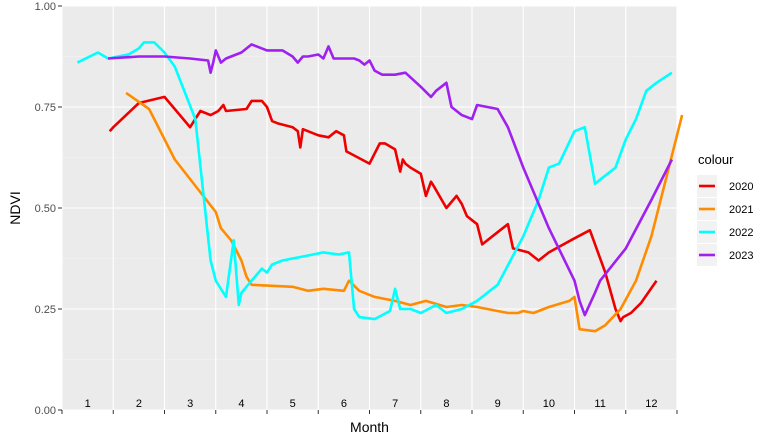  I want to click on y-axis-title: NDVI, so click(15, 207).